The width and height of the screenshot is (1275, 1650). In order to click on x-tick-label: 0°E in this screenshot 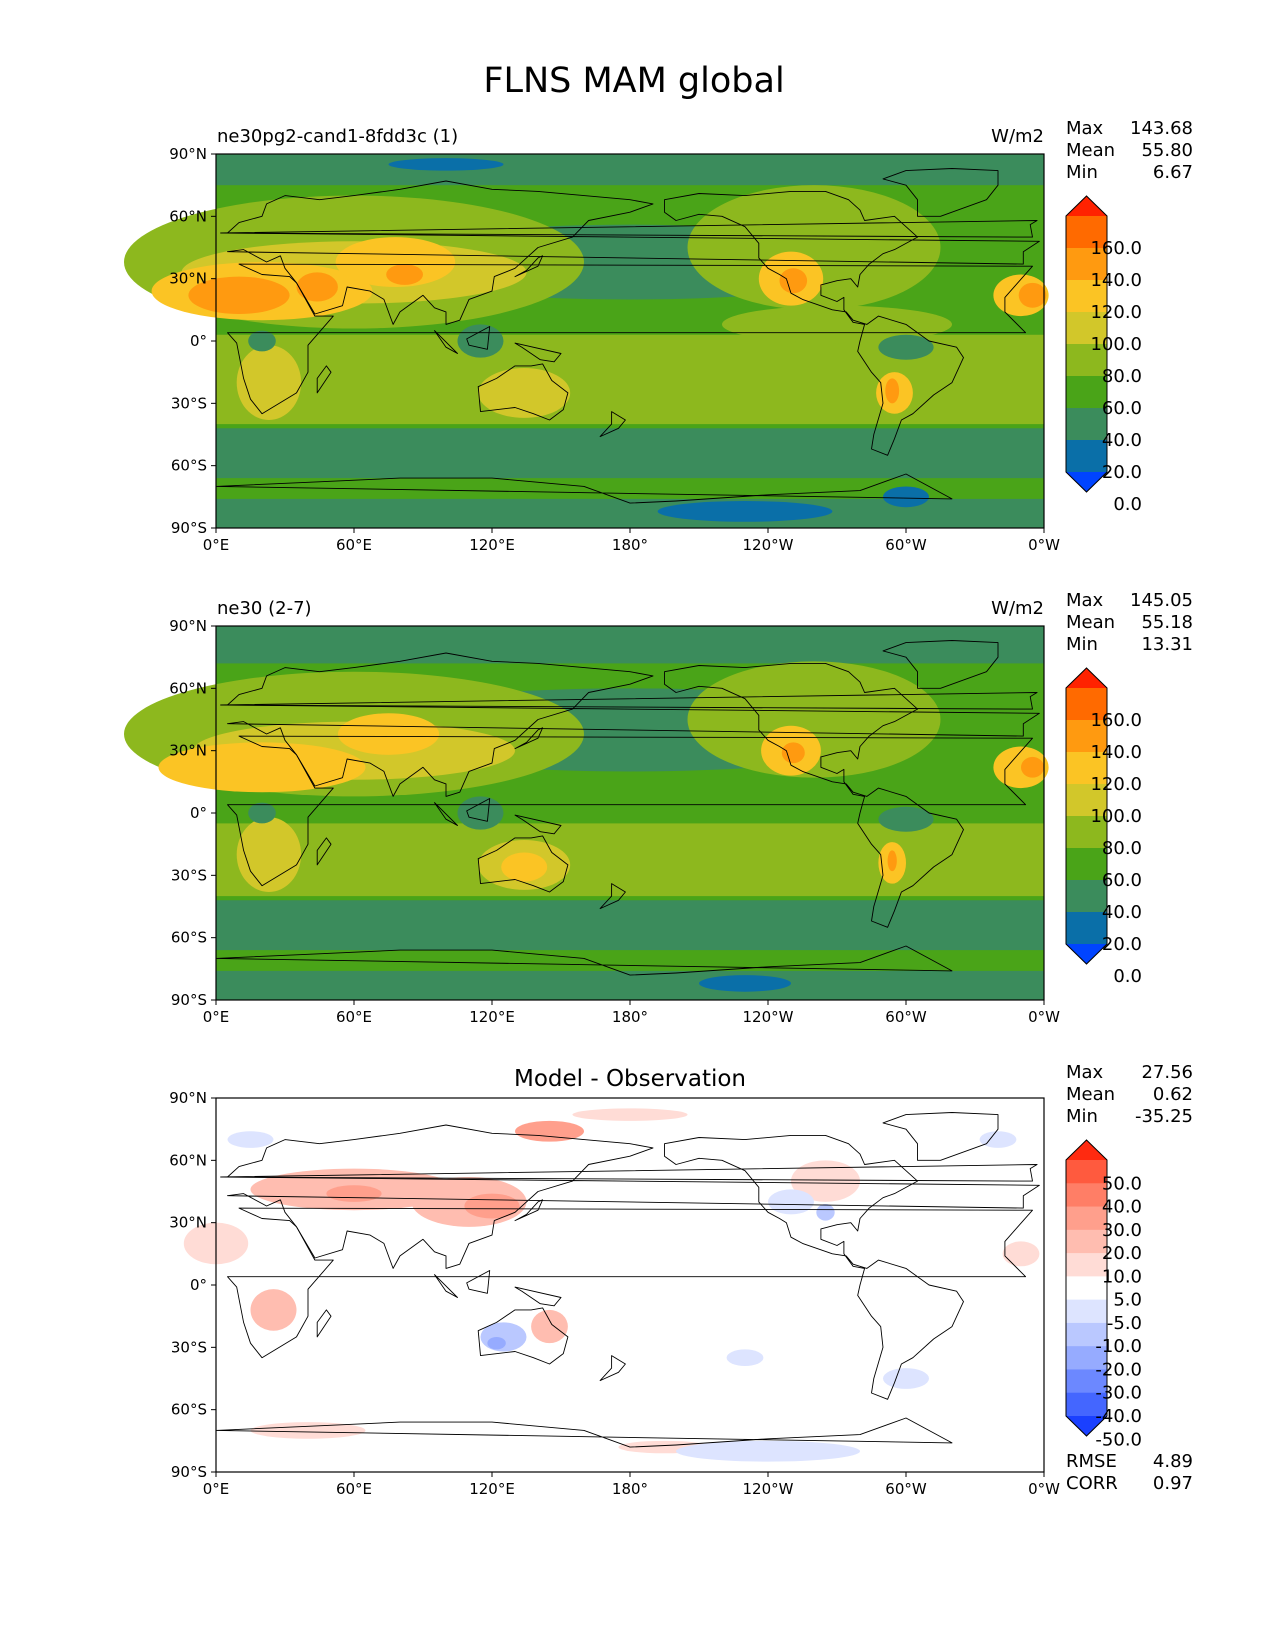, I will do `click(216, 1489)`.